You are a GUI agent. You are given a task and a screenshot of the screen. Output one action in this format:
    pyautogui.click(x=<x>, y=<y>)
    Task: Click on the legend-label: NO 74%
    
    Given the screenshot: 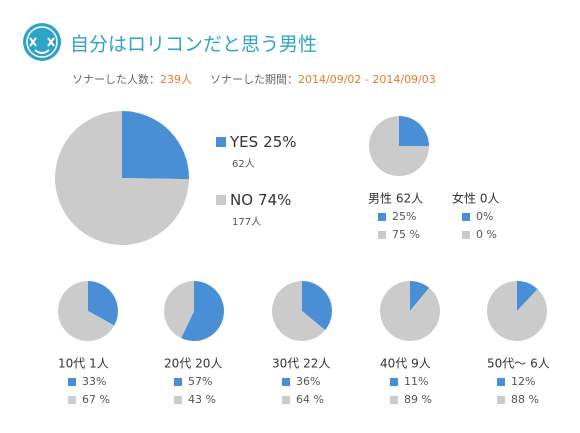 What is the action you would take?
    pyautogui.click(x=260, y=200)
    